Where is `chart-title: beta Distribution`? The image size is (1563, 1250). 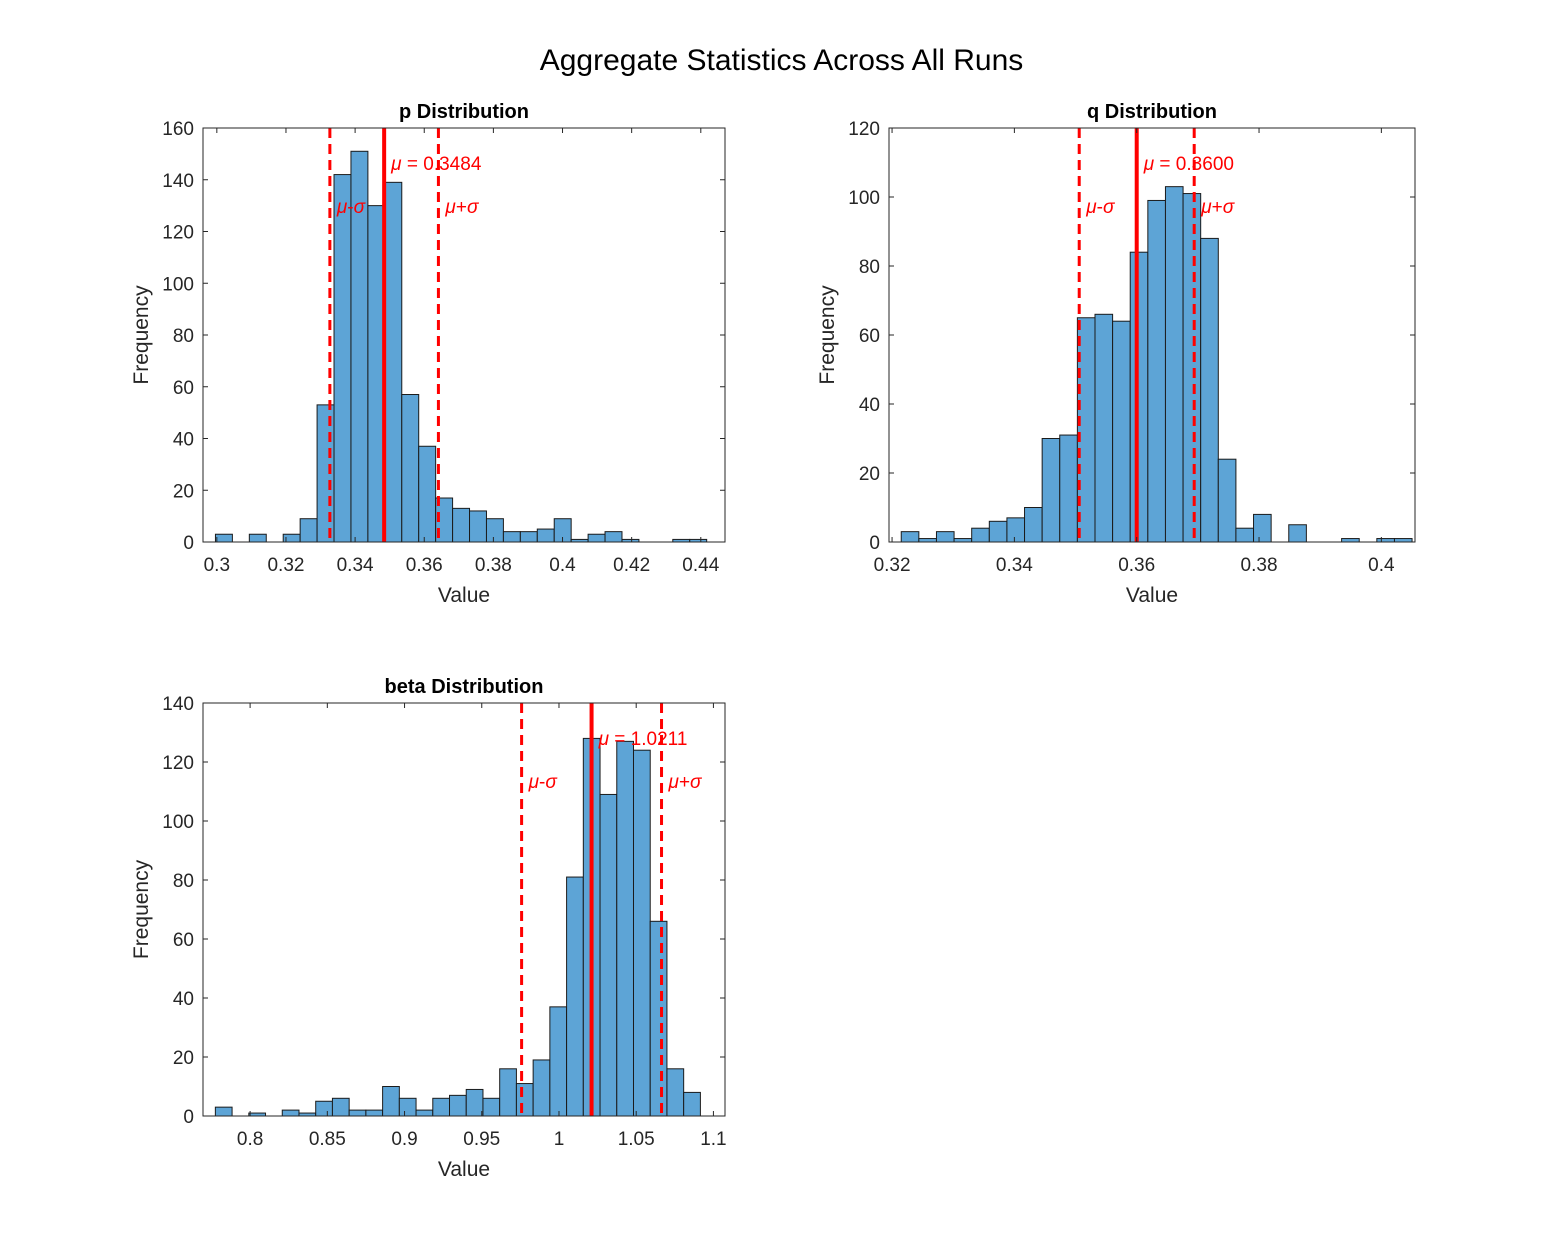
chart-title: beta Distribution is located at coordinates (464, 687).